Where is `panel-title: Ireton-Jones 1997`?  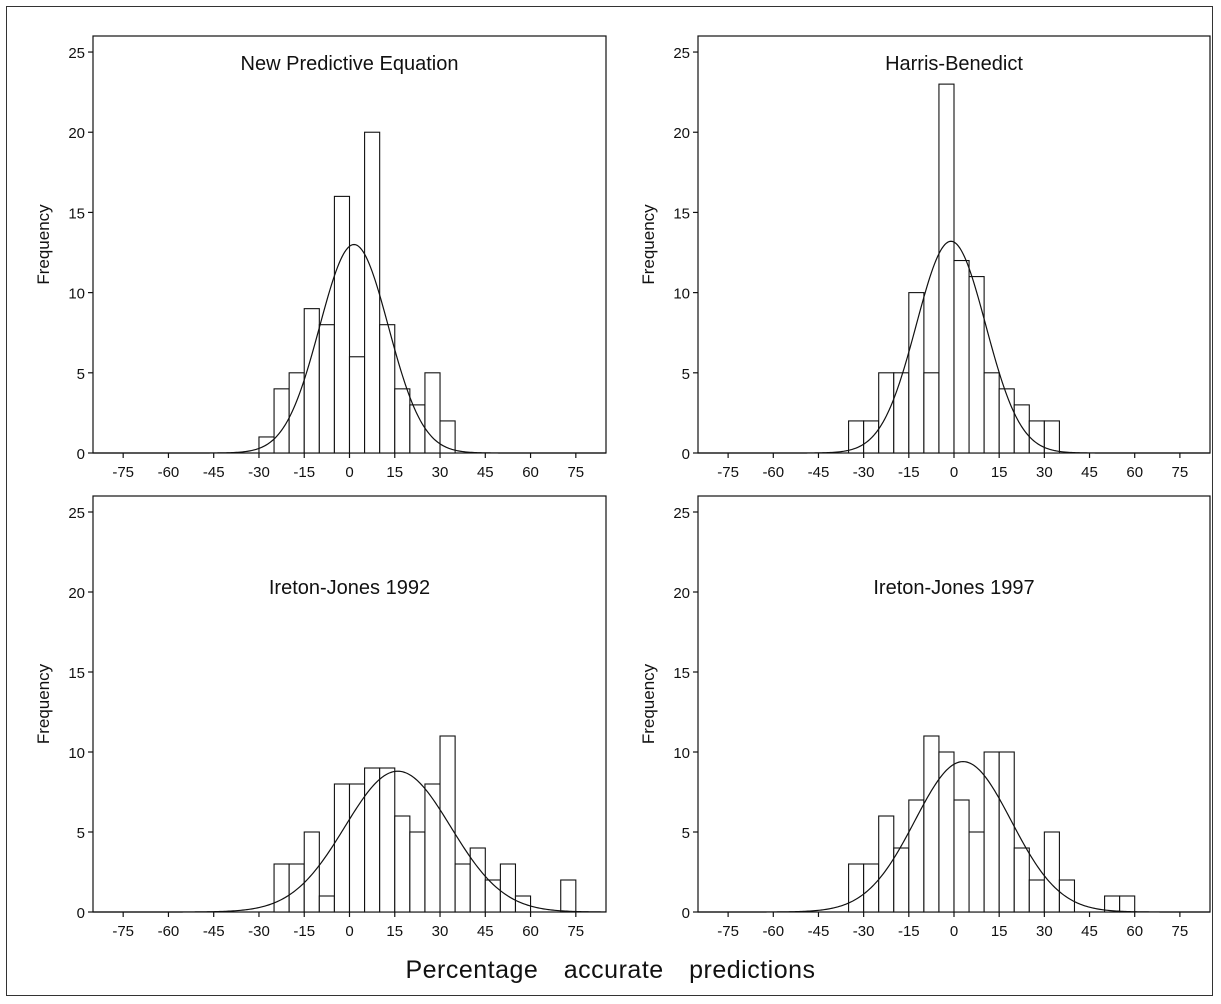
panel-title: Ireton-Jones 1997 is located at coordinates (953, 588).